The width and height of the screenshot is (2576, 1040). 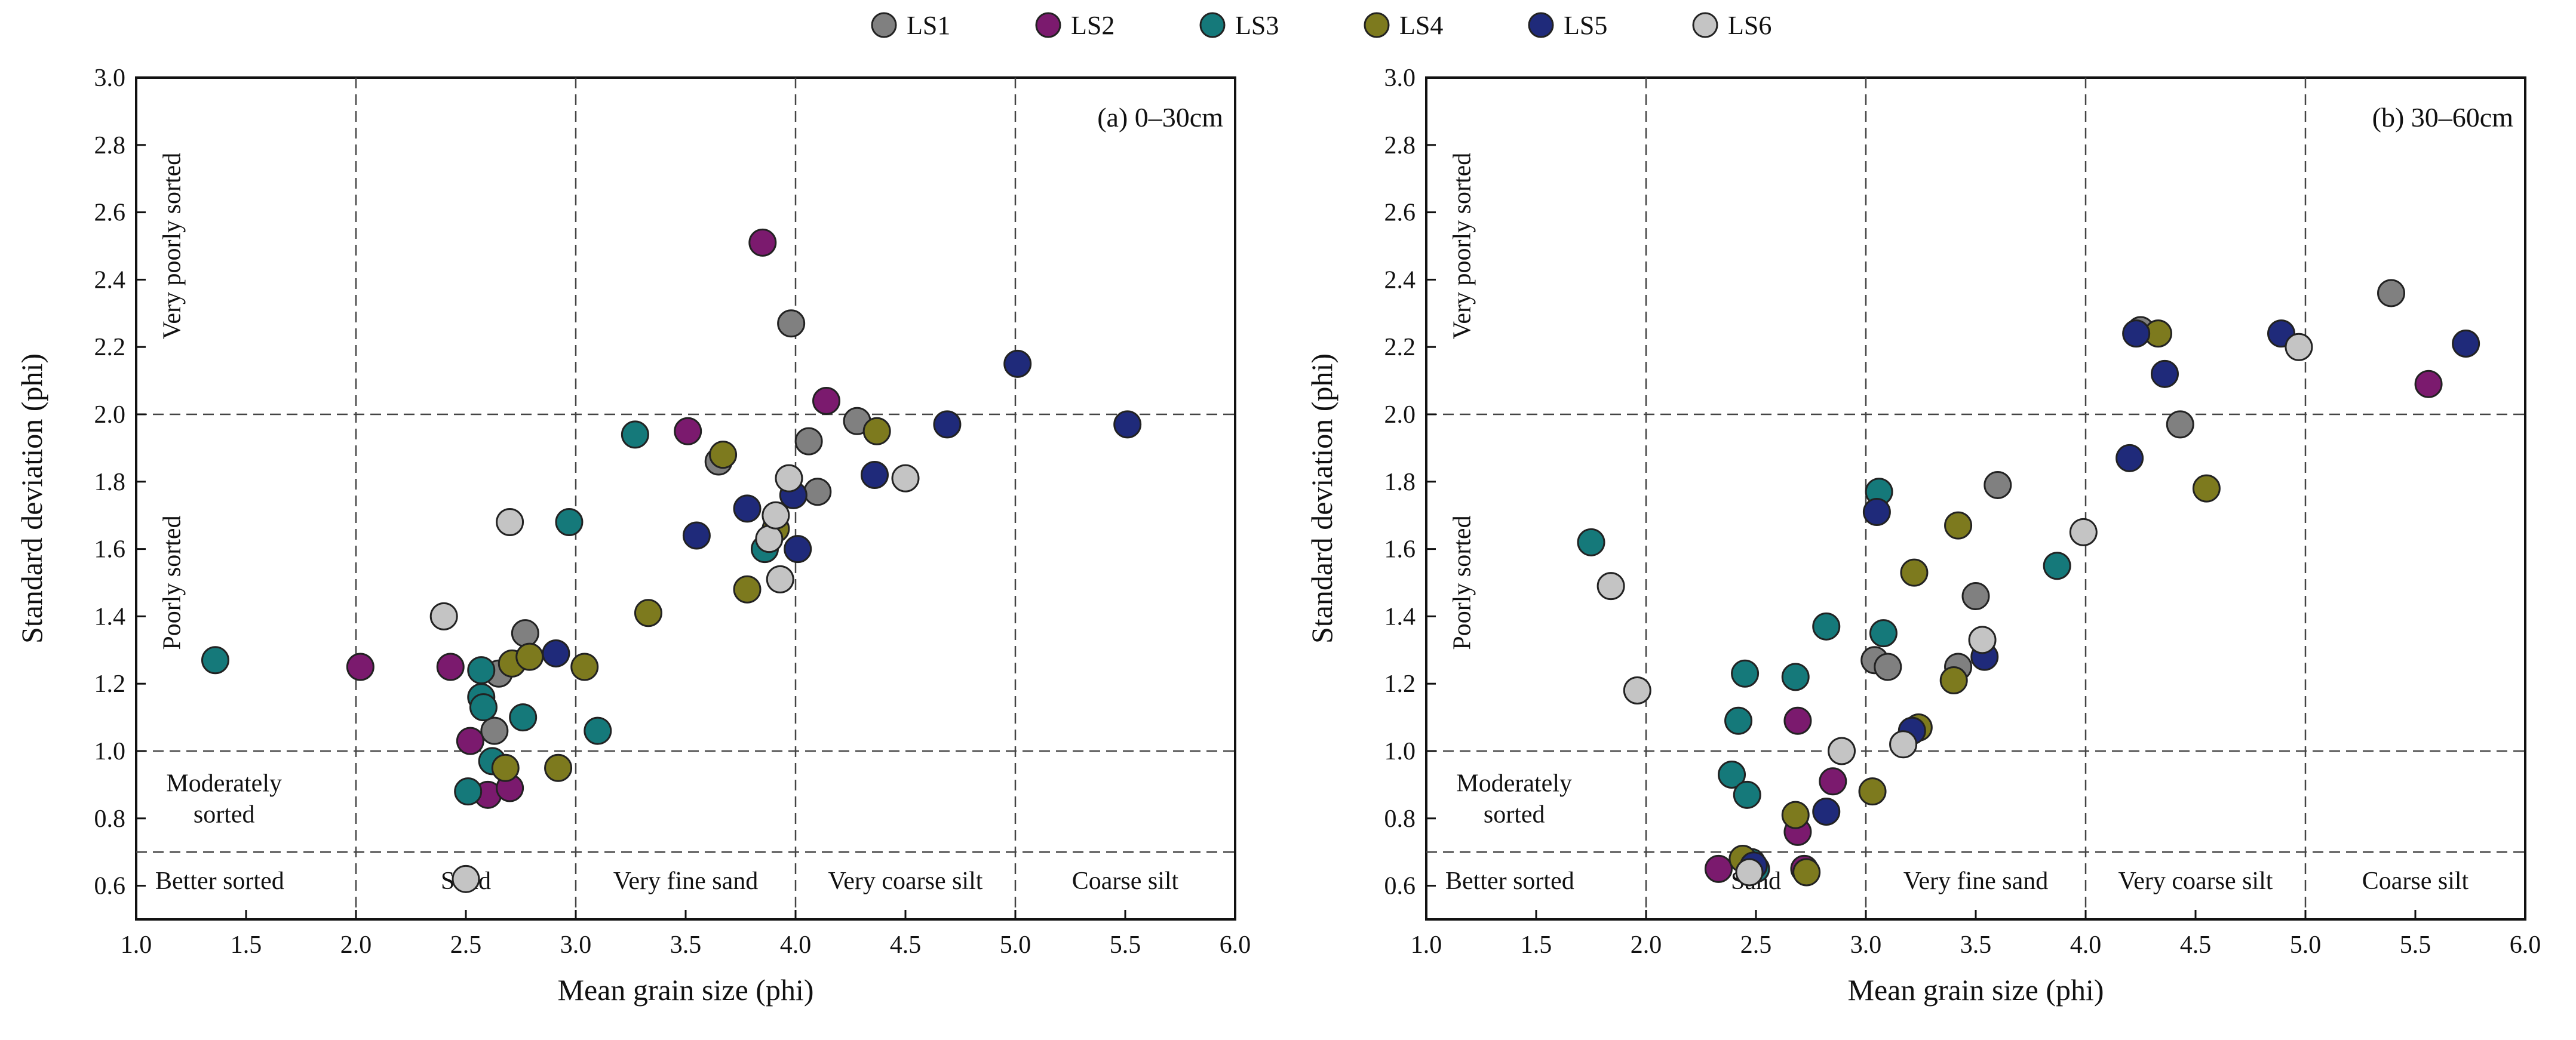 I want to click on panel-label: (a) 0–30cm, so click(x=1160, y=117).